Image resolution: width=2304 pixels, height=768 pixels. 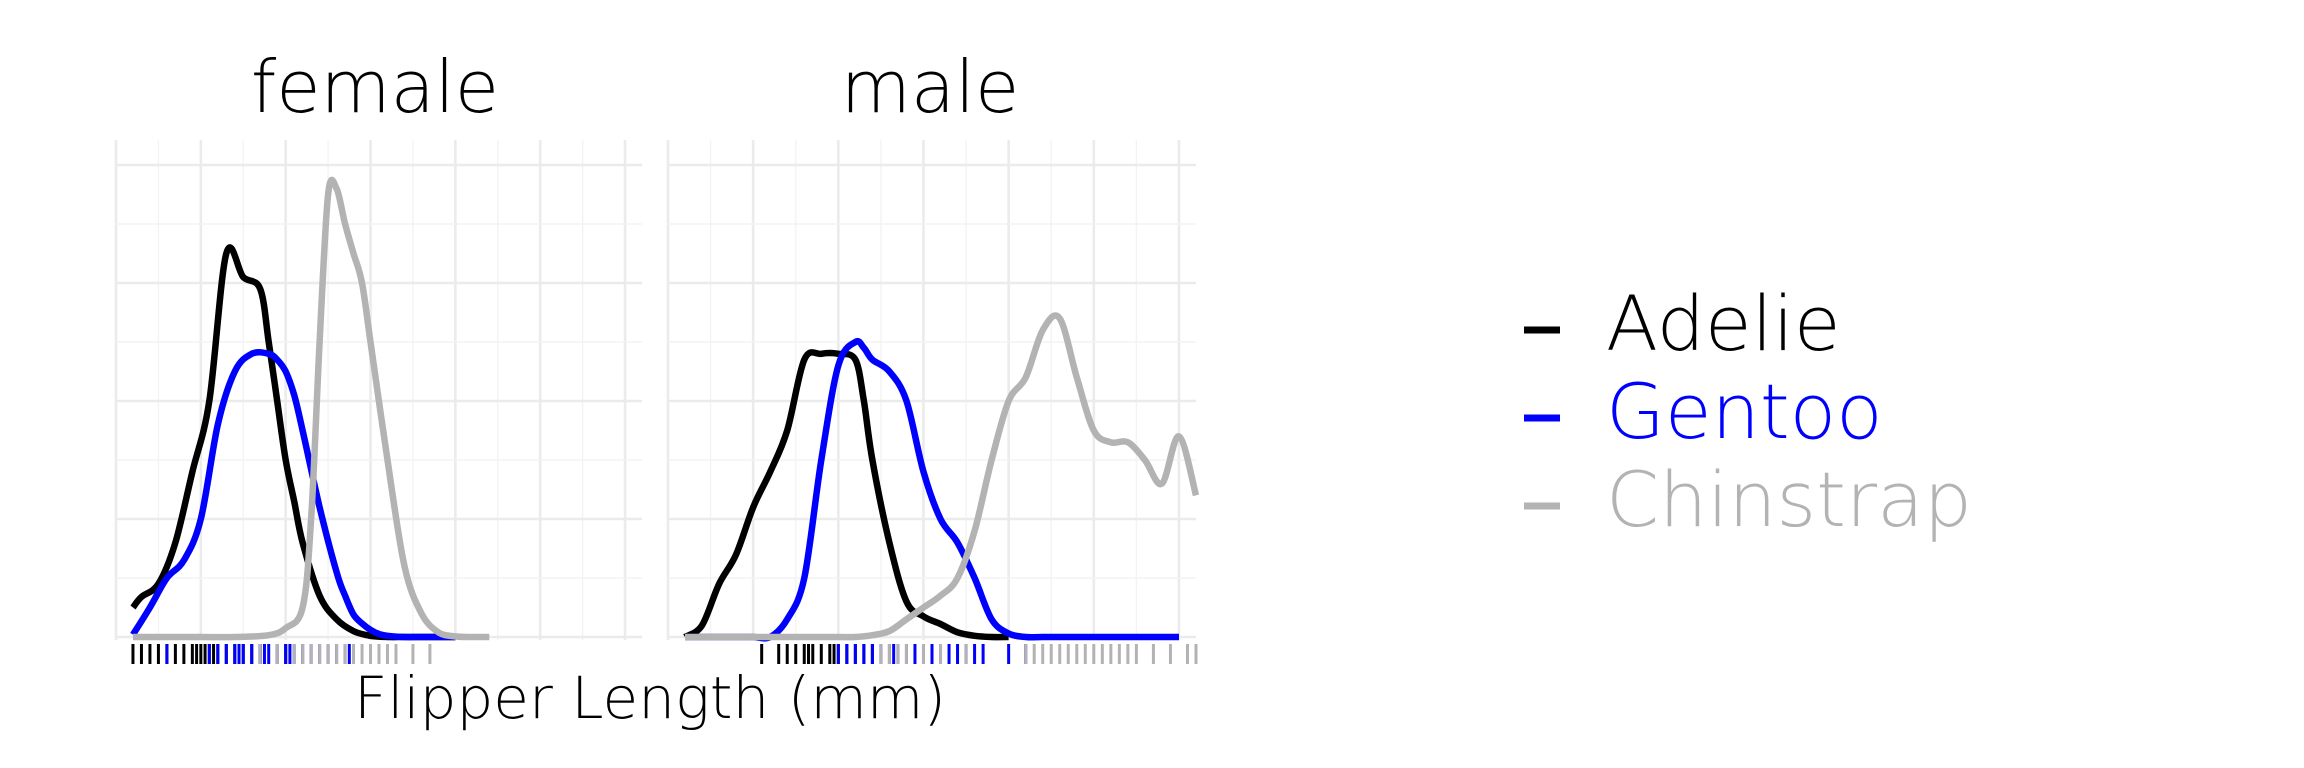 I want to click on legend-label-gentoo: Gentoo, so click(x=1744, y=411).